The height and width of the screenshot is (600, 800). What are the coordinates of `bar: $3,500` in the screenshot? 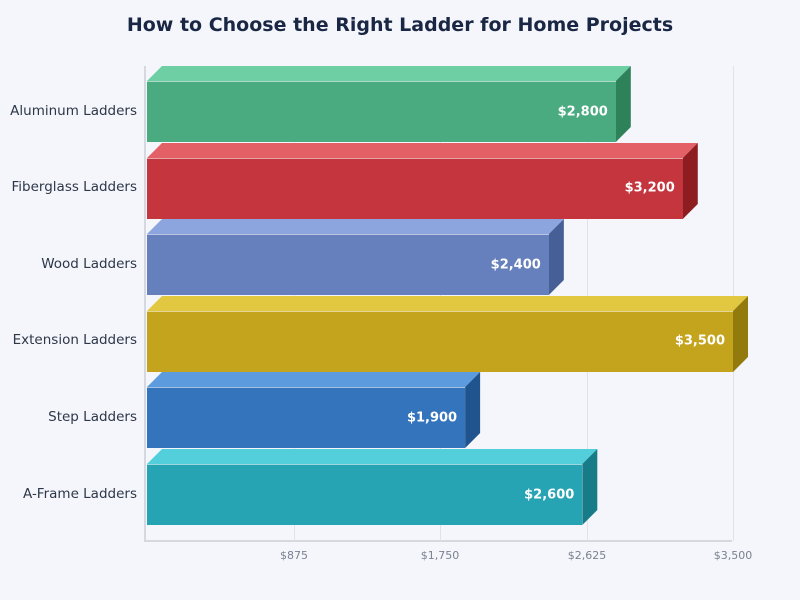 It's located at (447, 333).